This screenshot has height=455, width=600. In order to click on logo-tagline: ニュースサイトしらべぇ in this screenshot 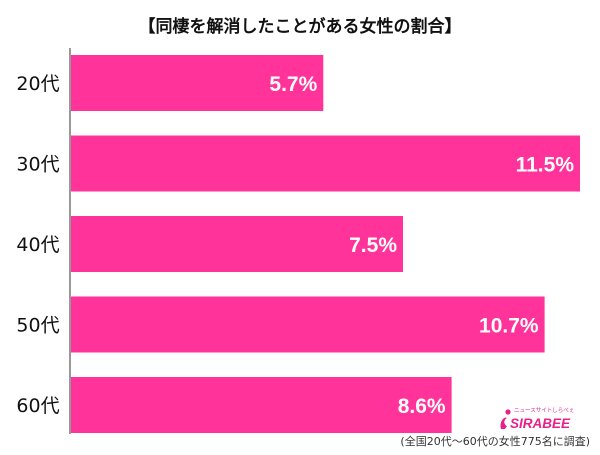, I will do `click(544, 410)`.